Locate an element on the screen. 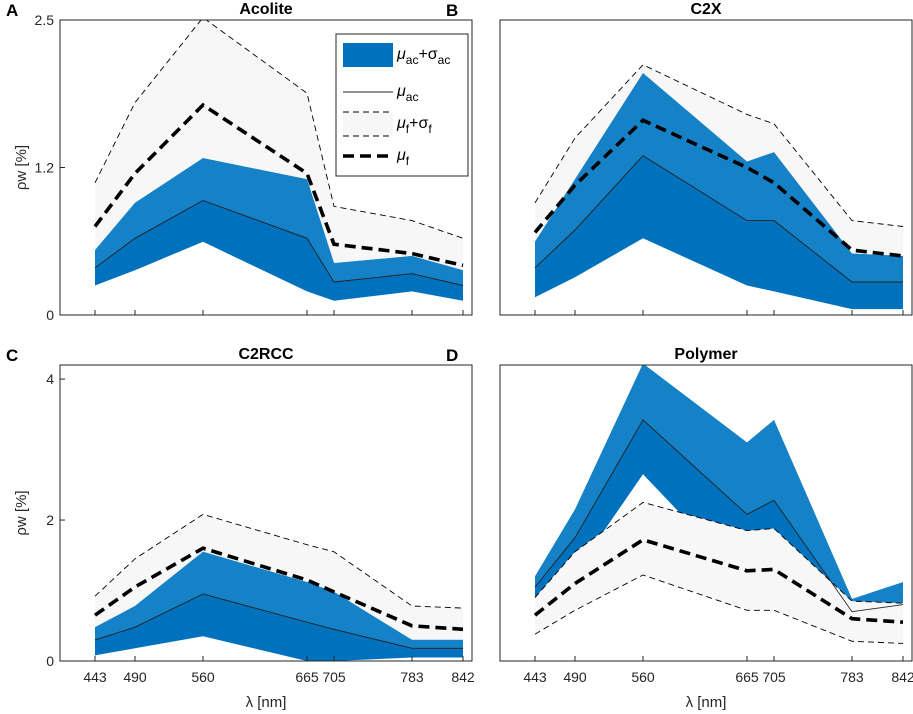  panel-title: C2X is located at coordinates (705, 9).